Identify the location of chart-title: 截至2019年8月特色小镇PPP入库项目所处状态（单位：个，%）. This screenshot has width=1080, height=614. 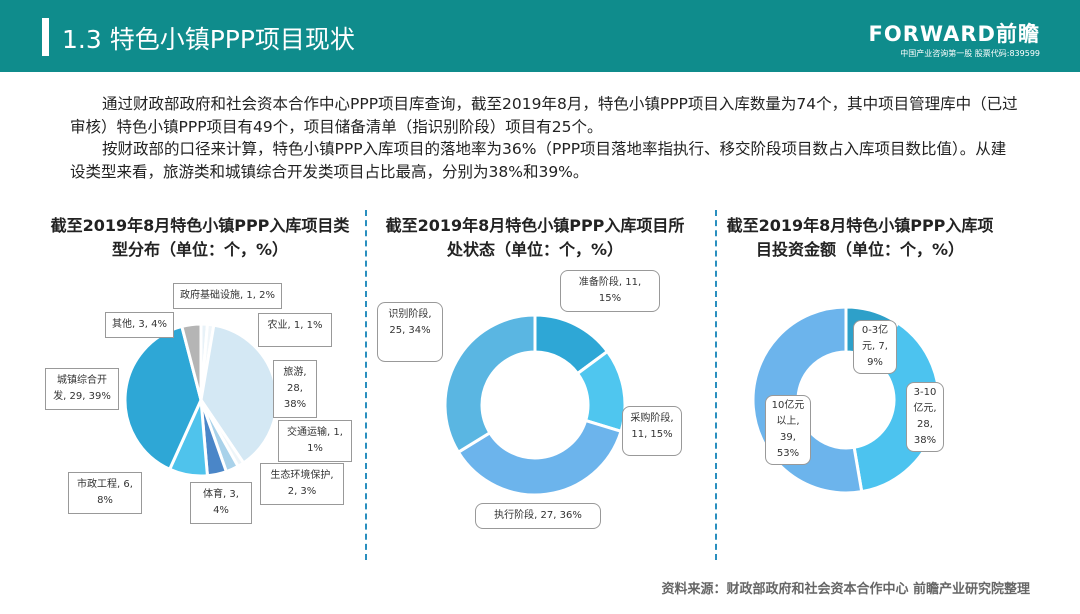
(535, 237).